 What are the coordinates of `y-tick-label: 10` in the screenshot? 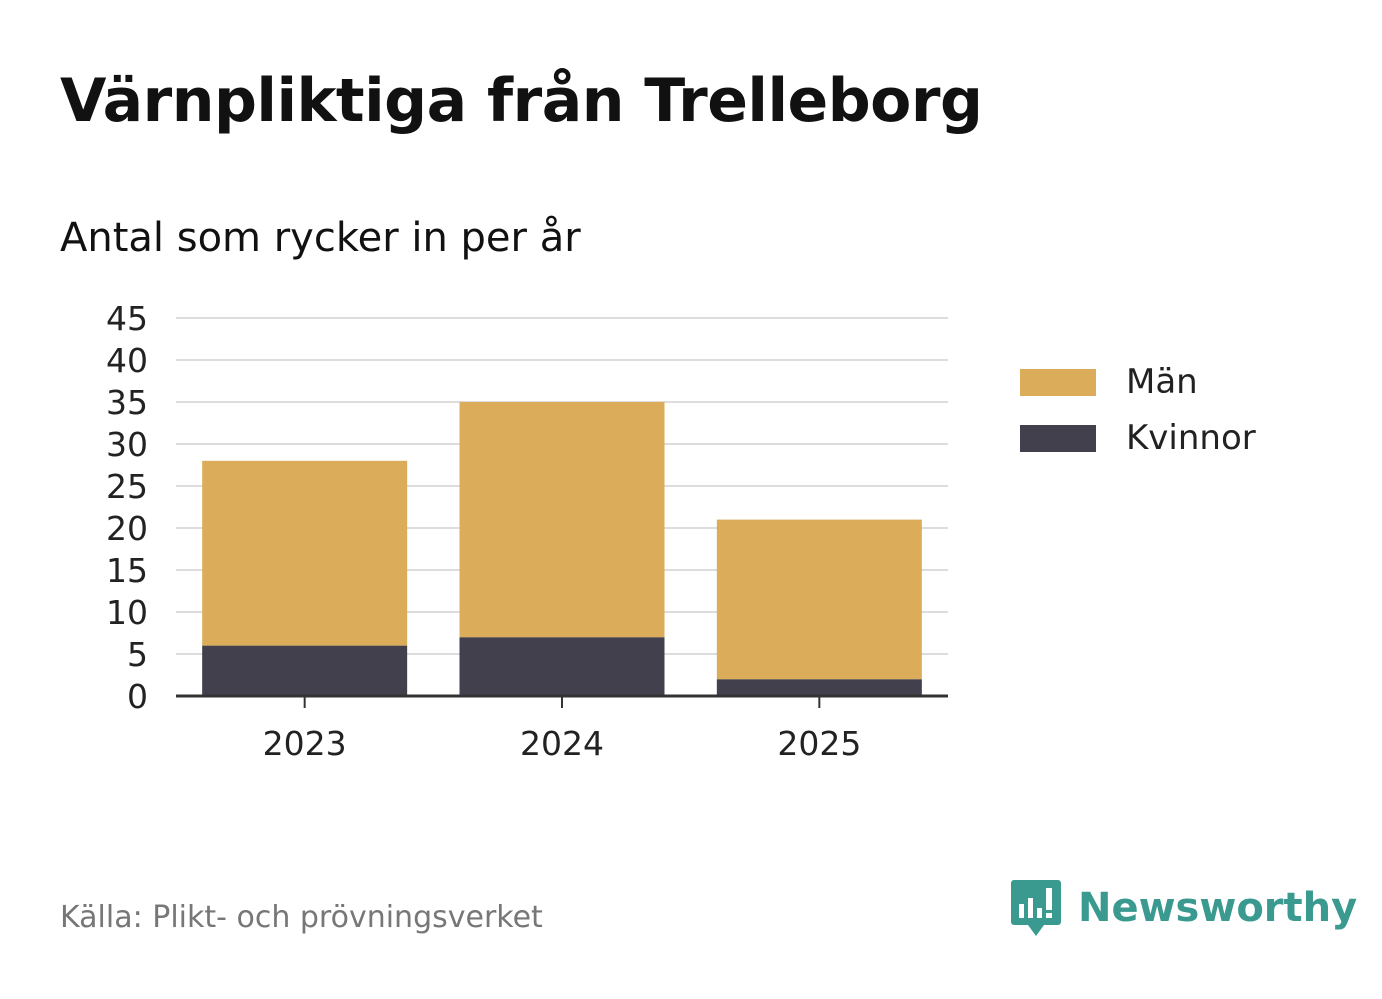 It's located at (127, 612).